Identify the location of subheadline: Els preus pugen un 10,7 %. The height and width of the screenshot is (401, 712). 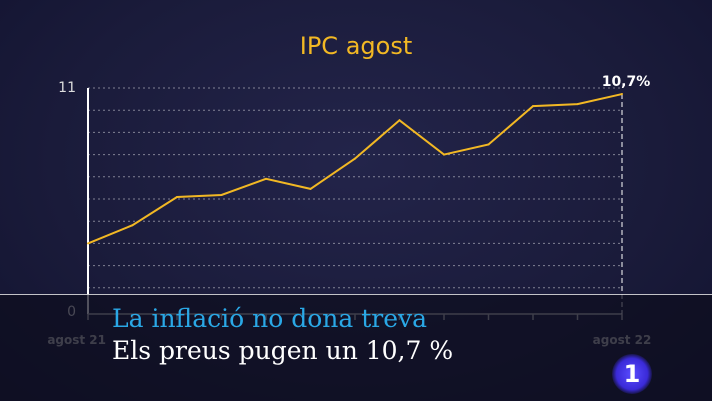
(283, 350).